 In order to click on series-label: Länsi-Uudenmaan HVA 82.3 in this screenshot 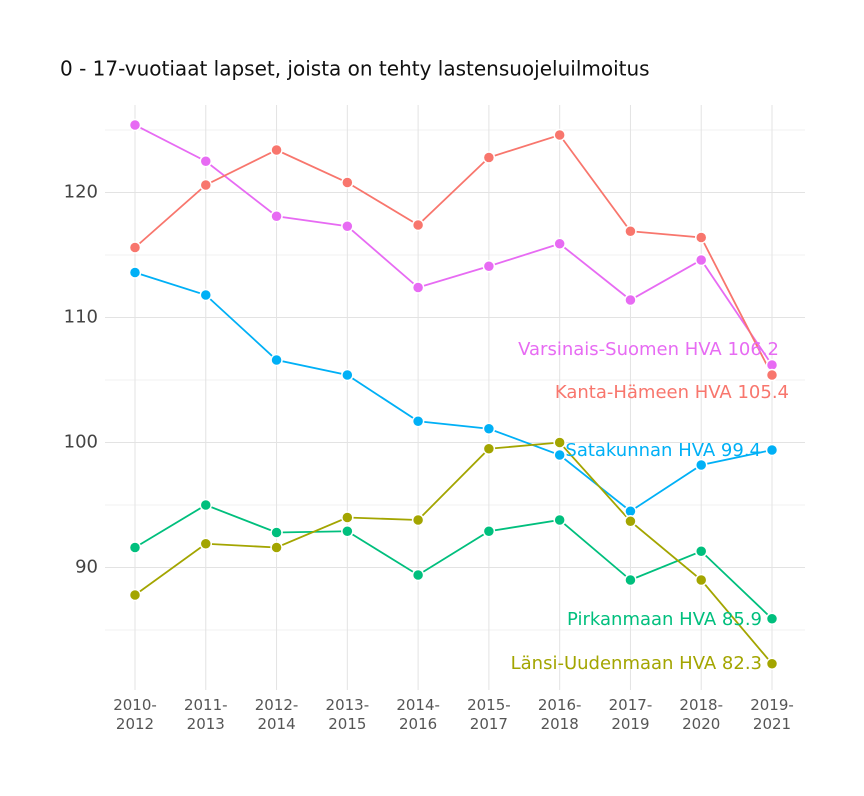, I will do `click(636, 663)`.